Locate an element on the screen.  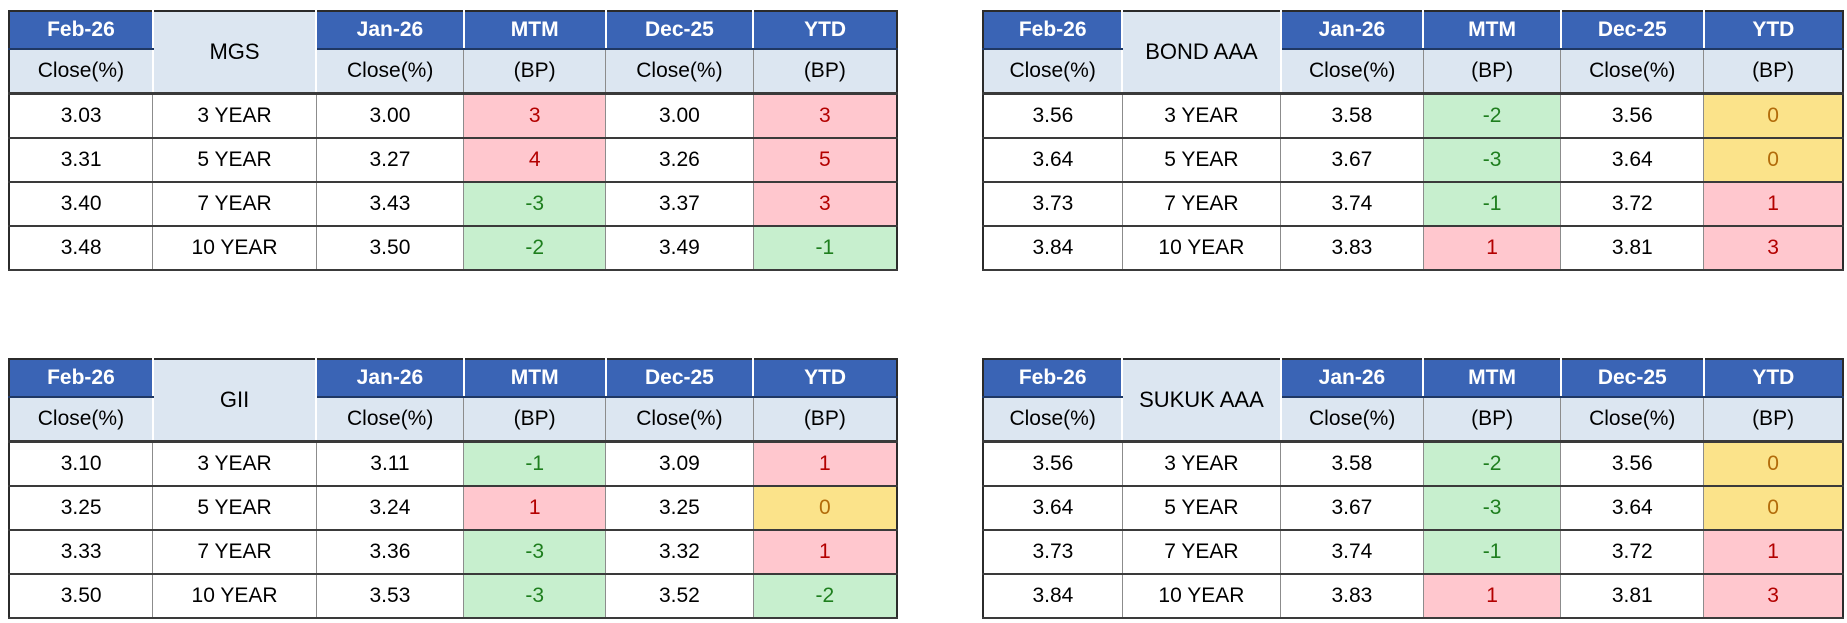
jan-close-cell: 3.11 is located at coordinates (390, 464).